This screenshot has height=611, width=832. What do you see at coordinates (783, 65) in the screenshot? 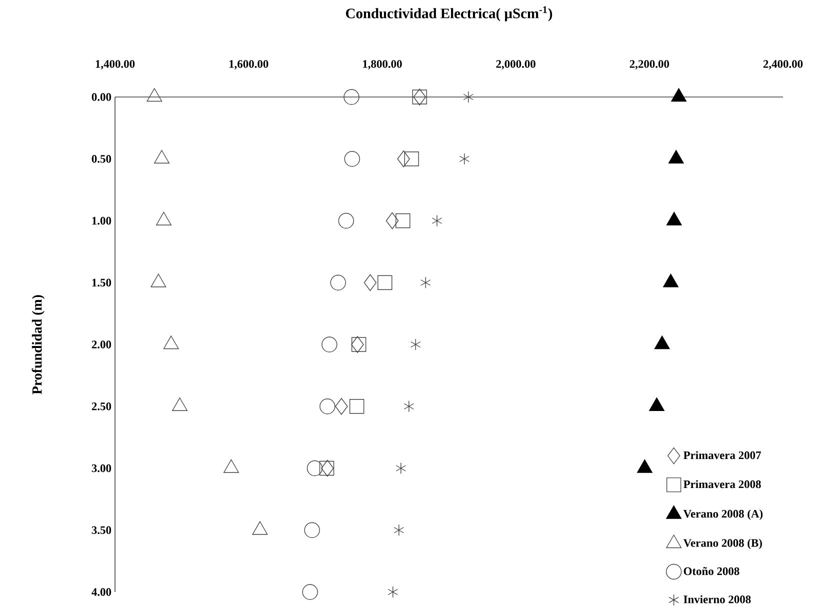
I see `x-tick-label: 2,400.00` at bounding box center [783, 65].